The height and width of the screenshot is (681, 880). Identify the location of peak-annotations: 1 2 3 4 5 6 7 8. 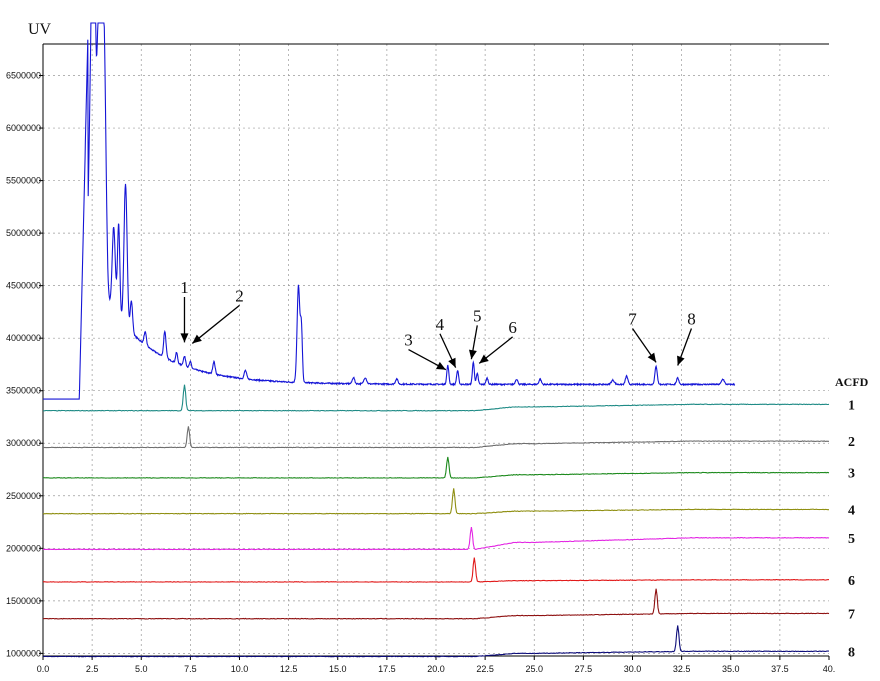
(438, 324).